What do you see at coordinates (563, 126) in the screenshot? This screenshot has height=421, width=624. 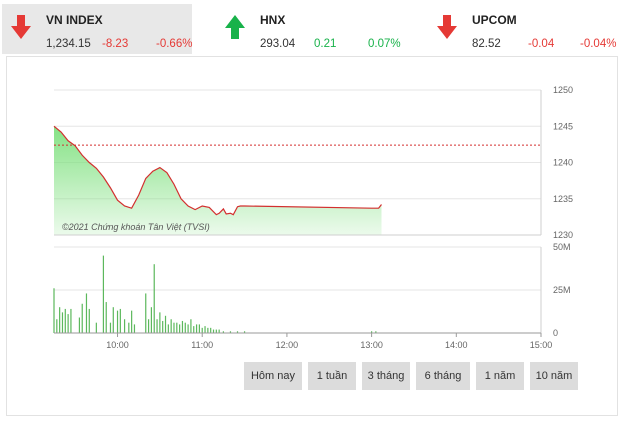 I see `y-tick-label: 1245` at bounding box center [563, 126].